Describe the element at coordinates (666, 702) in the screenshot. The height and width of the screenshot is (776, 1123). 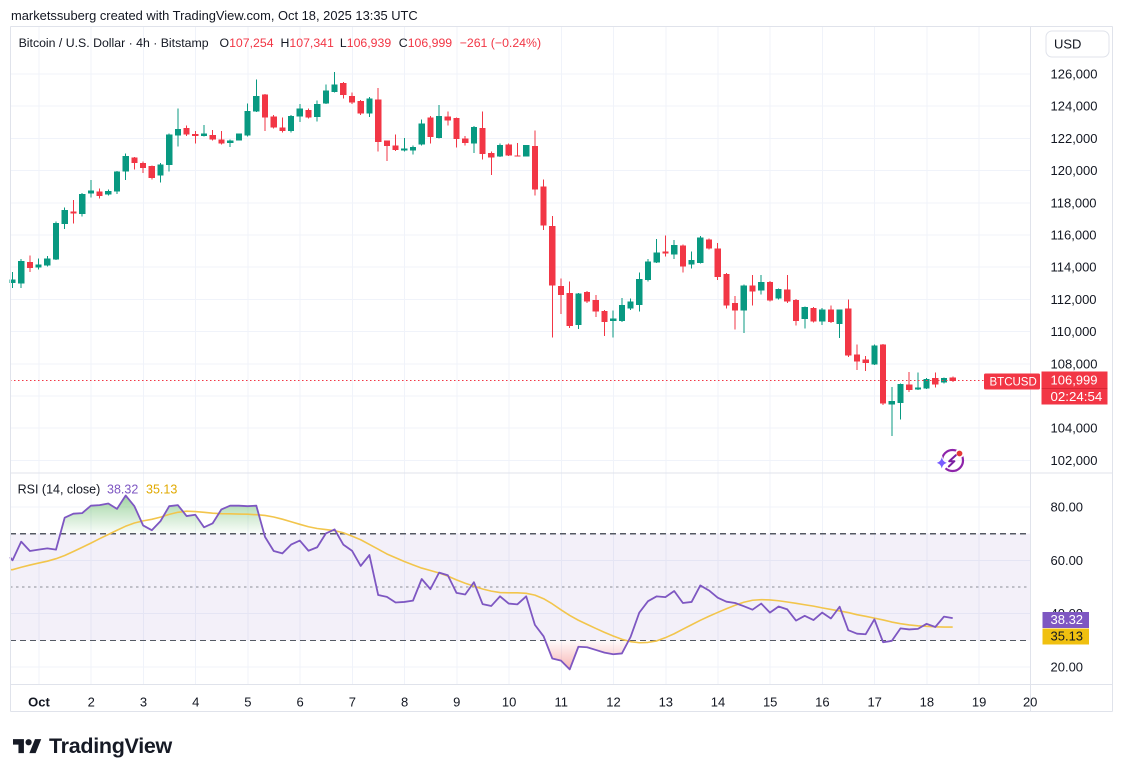
I see `svg-text: 13` at that location.